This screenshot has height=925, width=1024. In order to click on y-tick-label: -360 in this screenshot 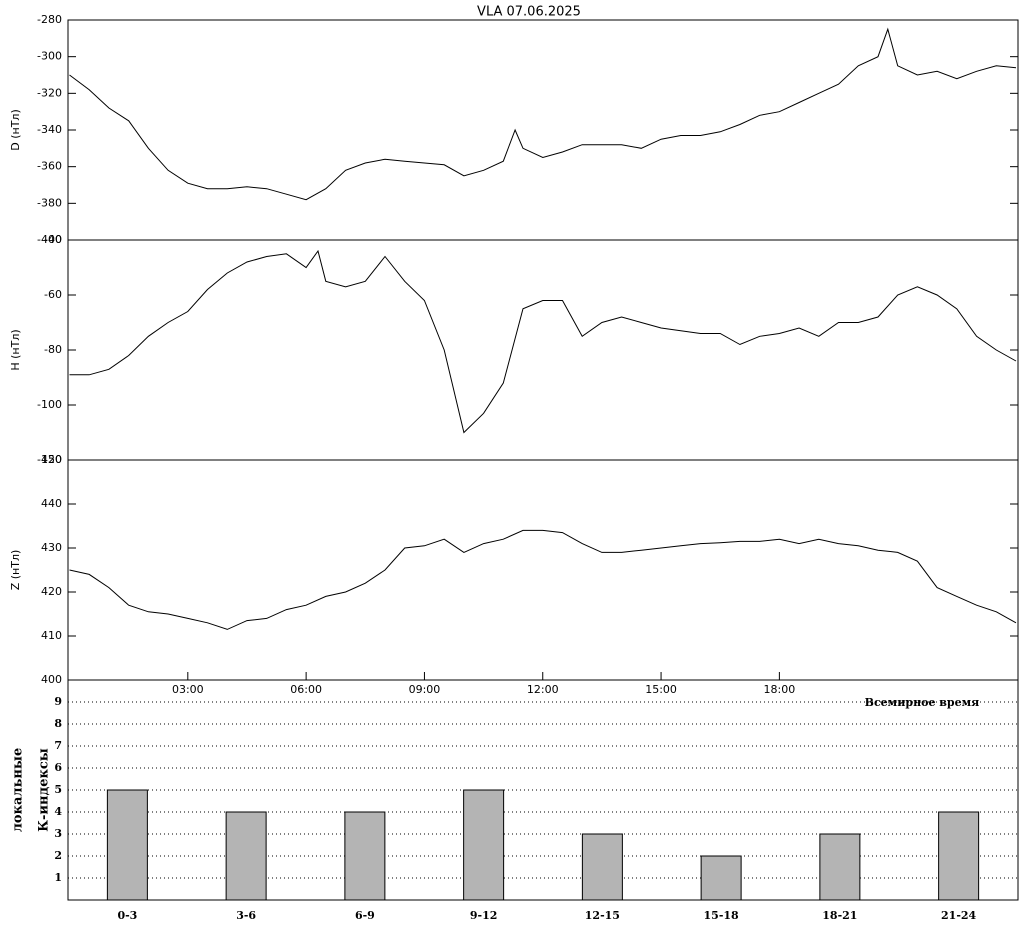, I will do `click(49, 166)`.